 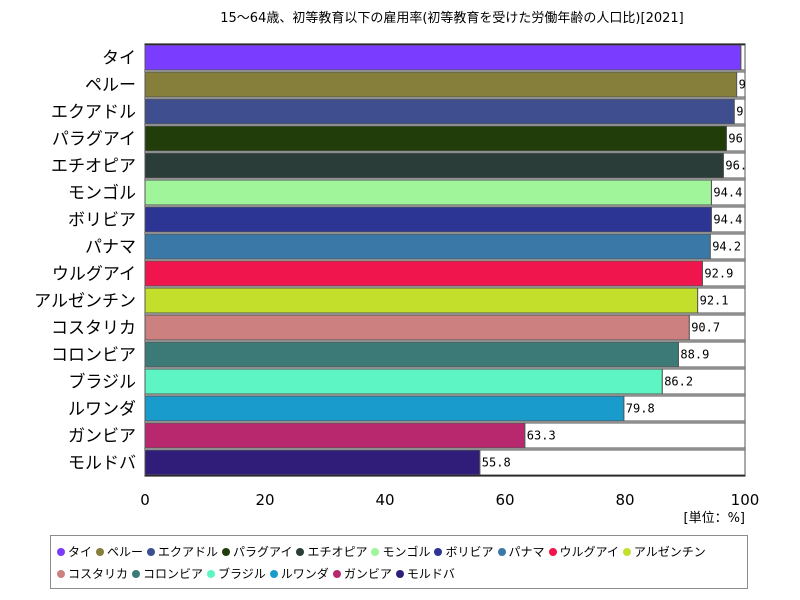 I want to click on legend-label: ボリビア, so click(x=469, y=552).